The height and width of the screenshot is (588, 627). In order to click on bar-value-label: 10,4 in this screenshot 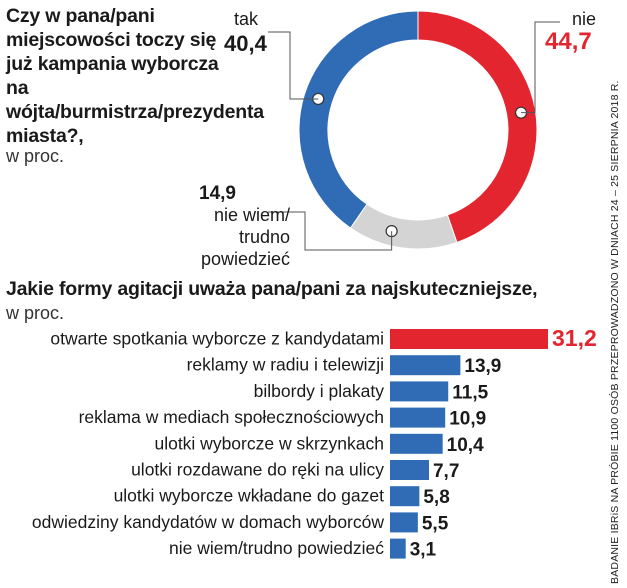, I will do `click(465, 445)`.